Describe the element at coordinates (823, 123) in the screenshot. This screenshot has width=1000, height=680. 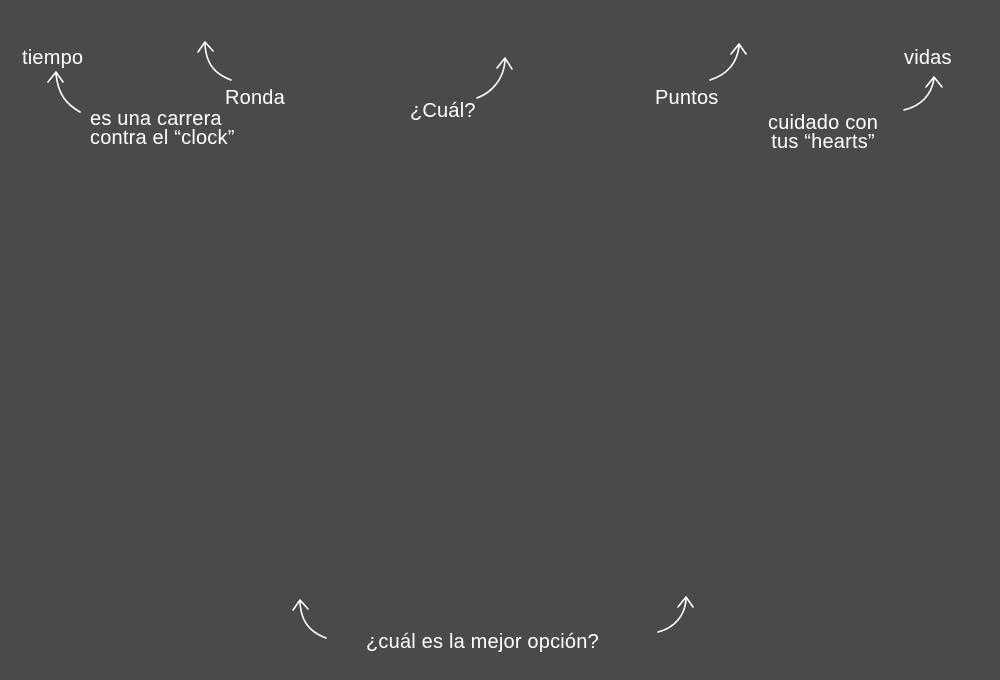
I see `vidas-annotation-line1: cuidado con` at that location.